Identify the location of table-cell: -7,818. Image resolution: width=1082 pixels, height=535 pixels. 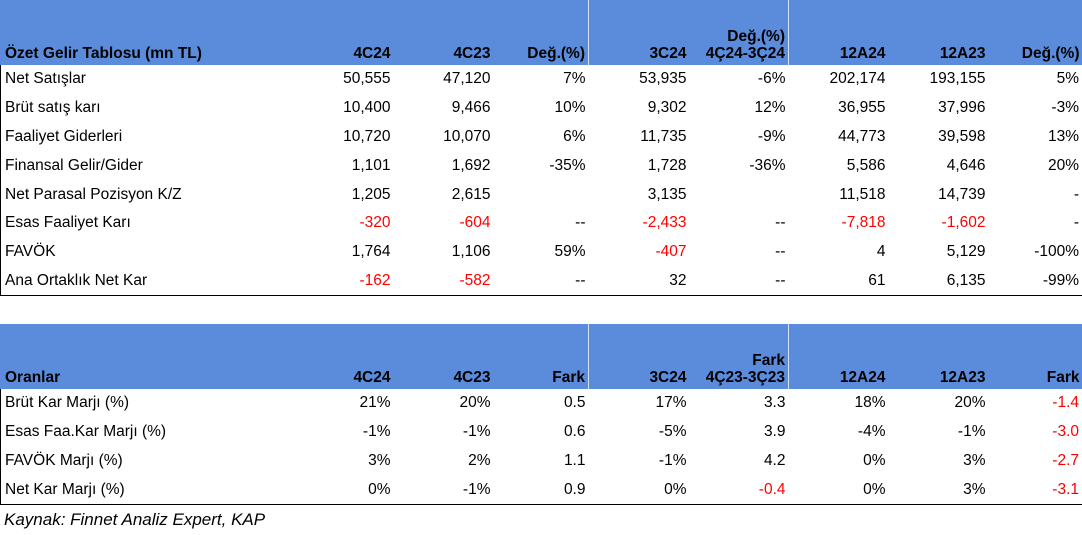
(863, 223).